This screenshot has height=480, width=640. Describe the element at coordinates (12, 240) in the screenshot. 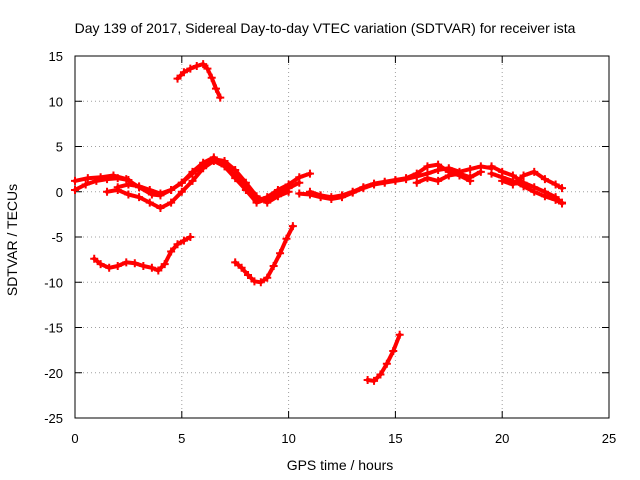

I see `y-axis-label: SDTVAR / TECUs` at that location.